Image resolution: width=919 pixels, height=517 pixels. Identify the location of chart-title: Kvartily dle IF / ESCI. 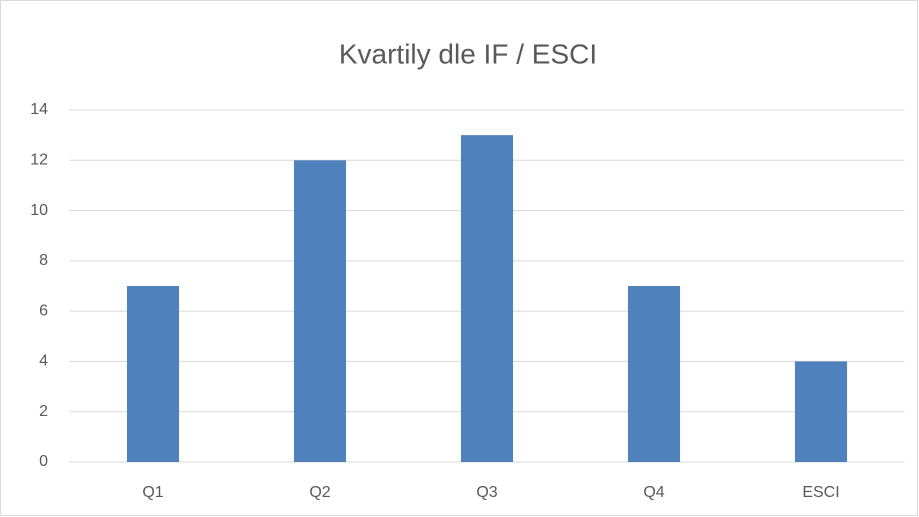
(468, 53).